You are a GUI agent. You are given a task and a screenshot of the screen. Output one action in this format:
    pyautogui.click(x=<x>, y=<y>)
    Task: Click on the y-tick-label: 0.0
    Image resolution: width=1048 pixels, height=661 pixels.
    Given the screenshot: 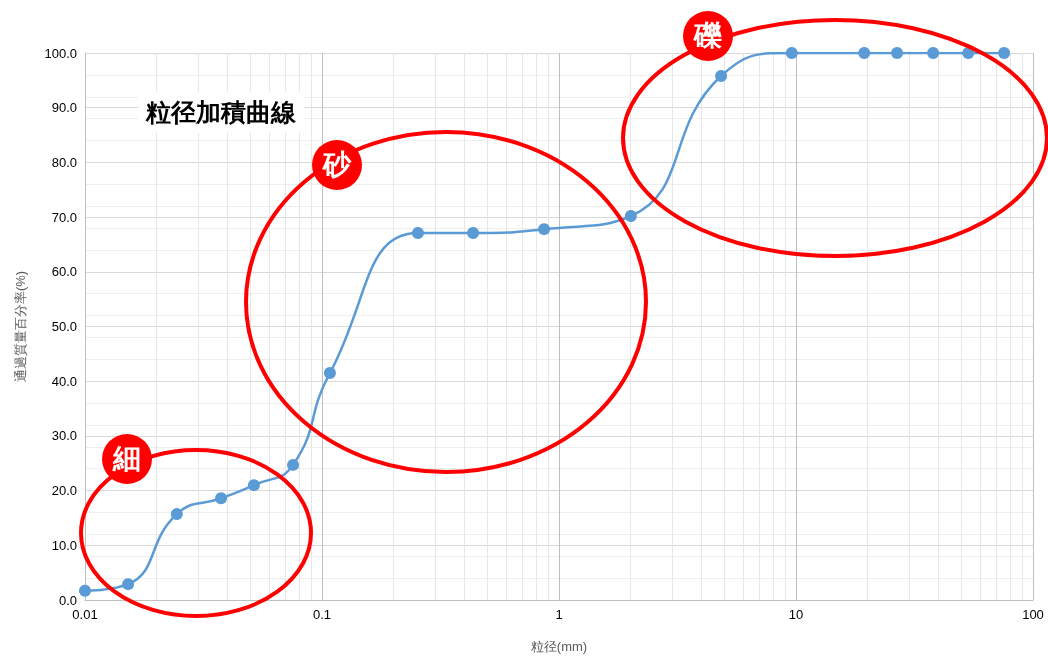 What is the action you would take?
    pyautogui.click(x=67, y=600)
    